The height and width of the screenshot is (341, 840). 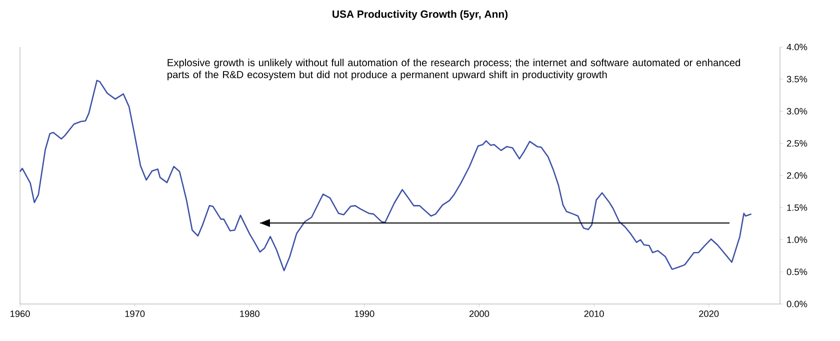 I want to click on y-tick-label: 3.0%, so click(x=797, y=111).